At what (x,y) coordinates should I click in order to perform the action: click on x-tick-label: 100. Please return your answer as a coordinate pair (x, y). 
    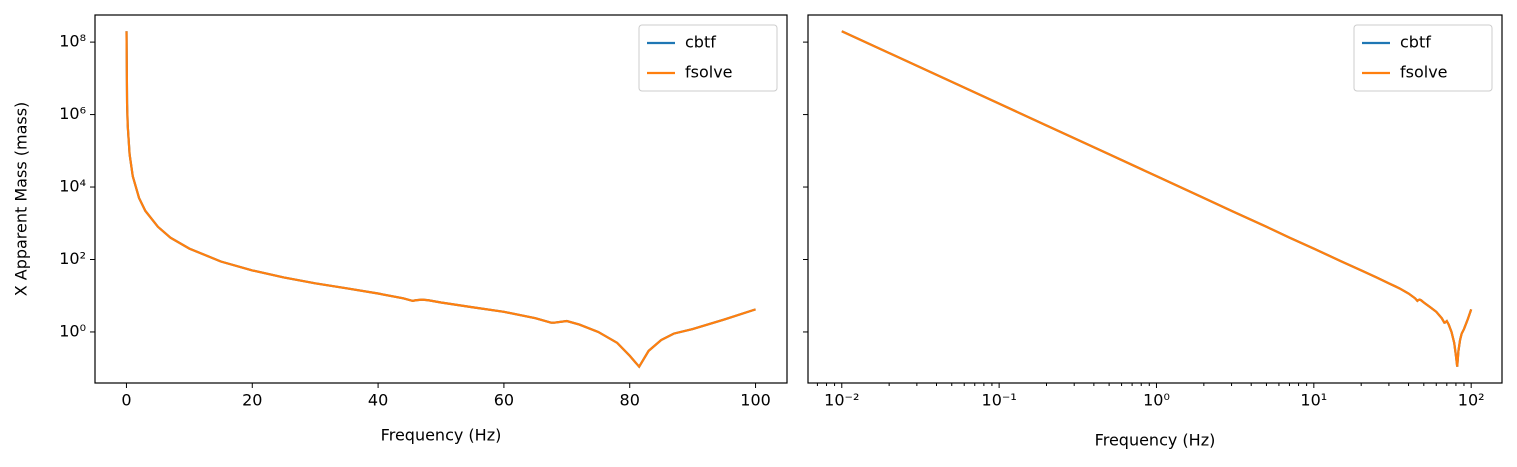
    Looking at the image, I should click on (755, 400).